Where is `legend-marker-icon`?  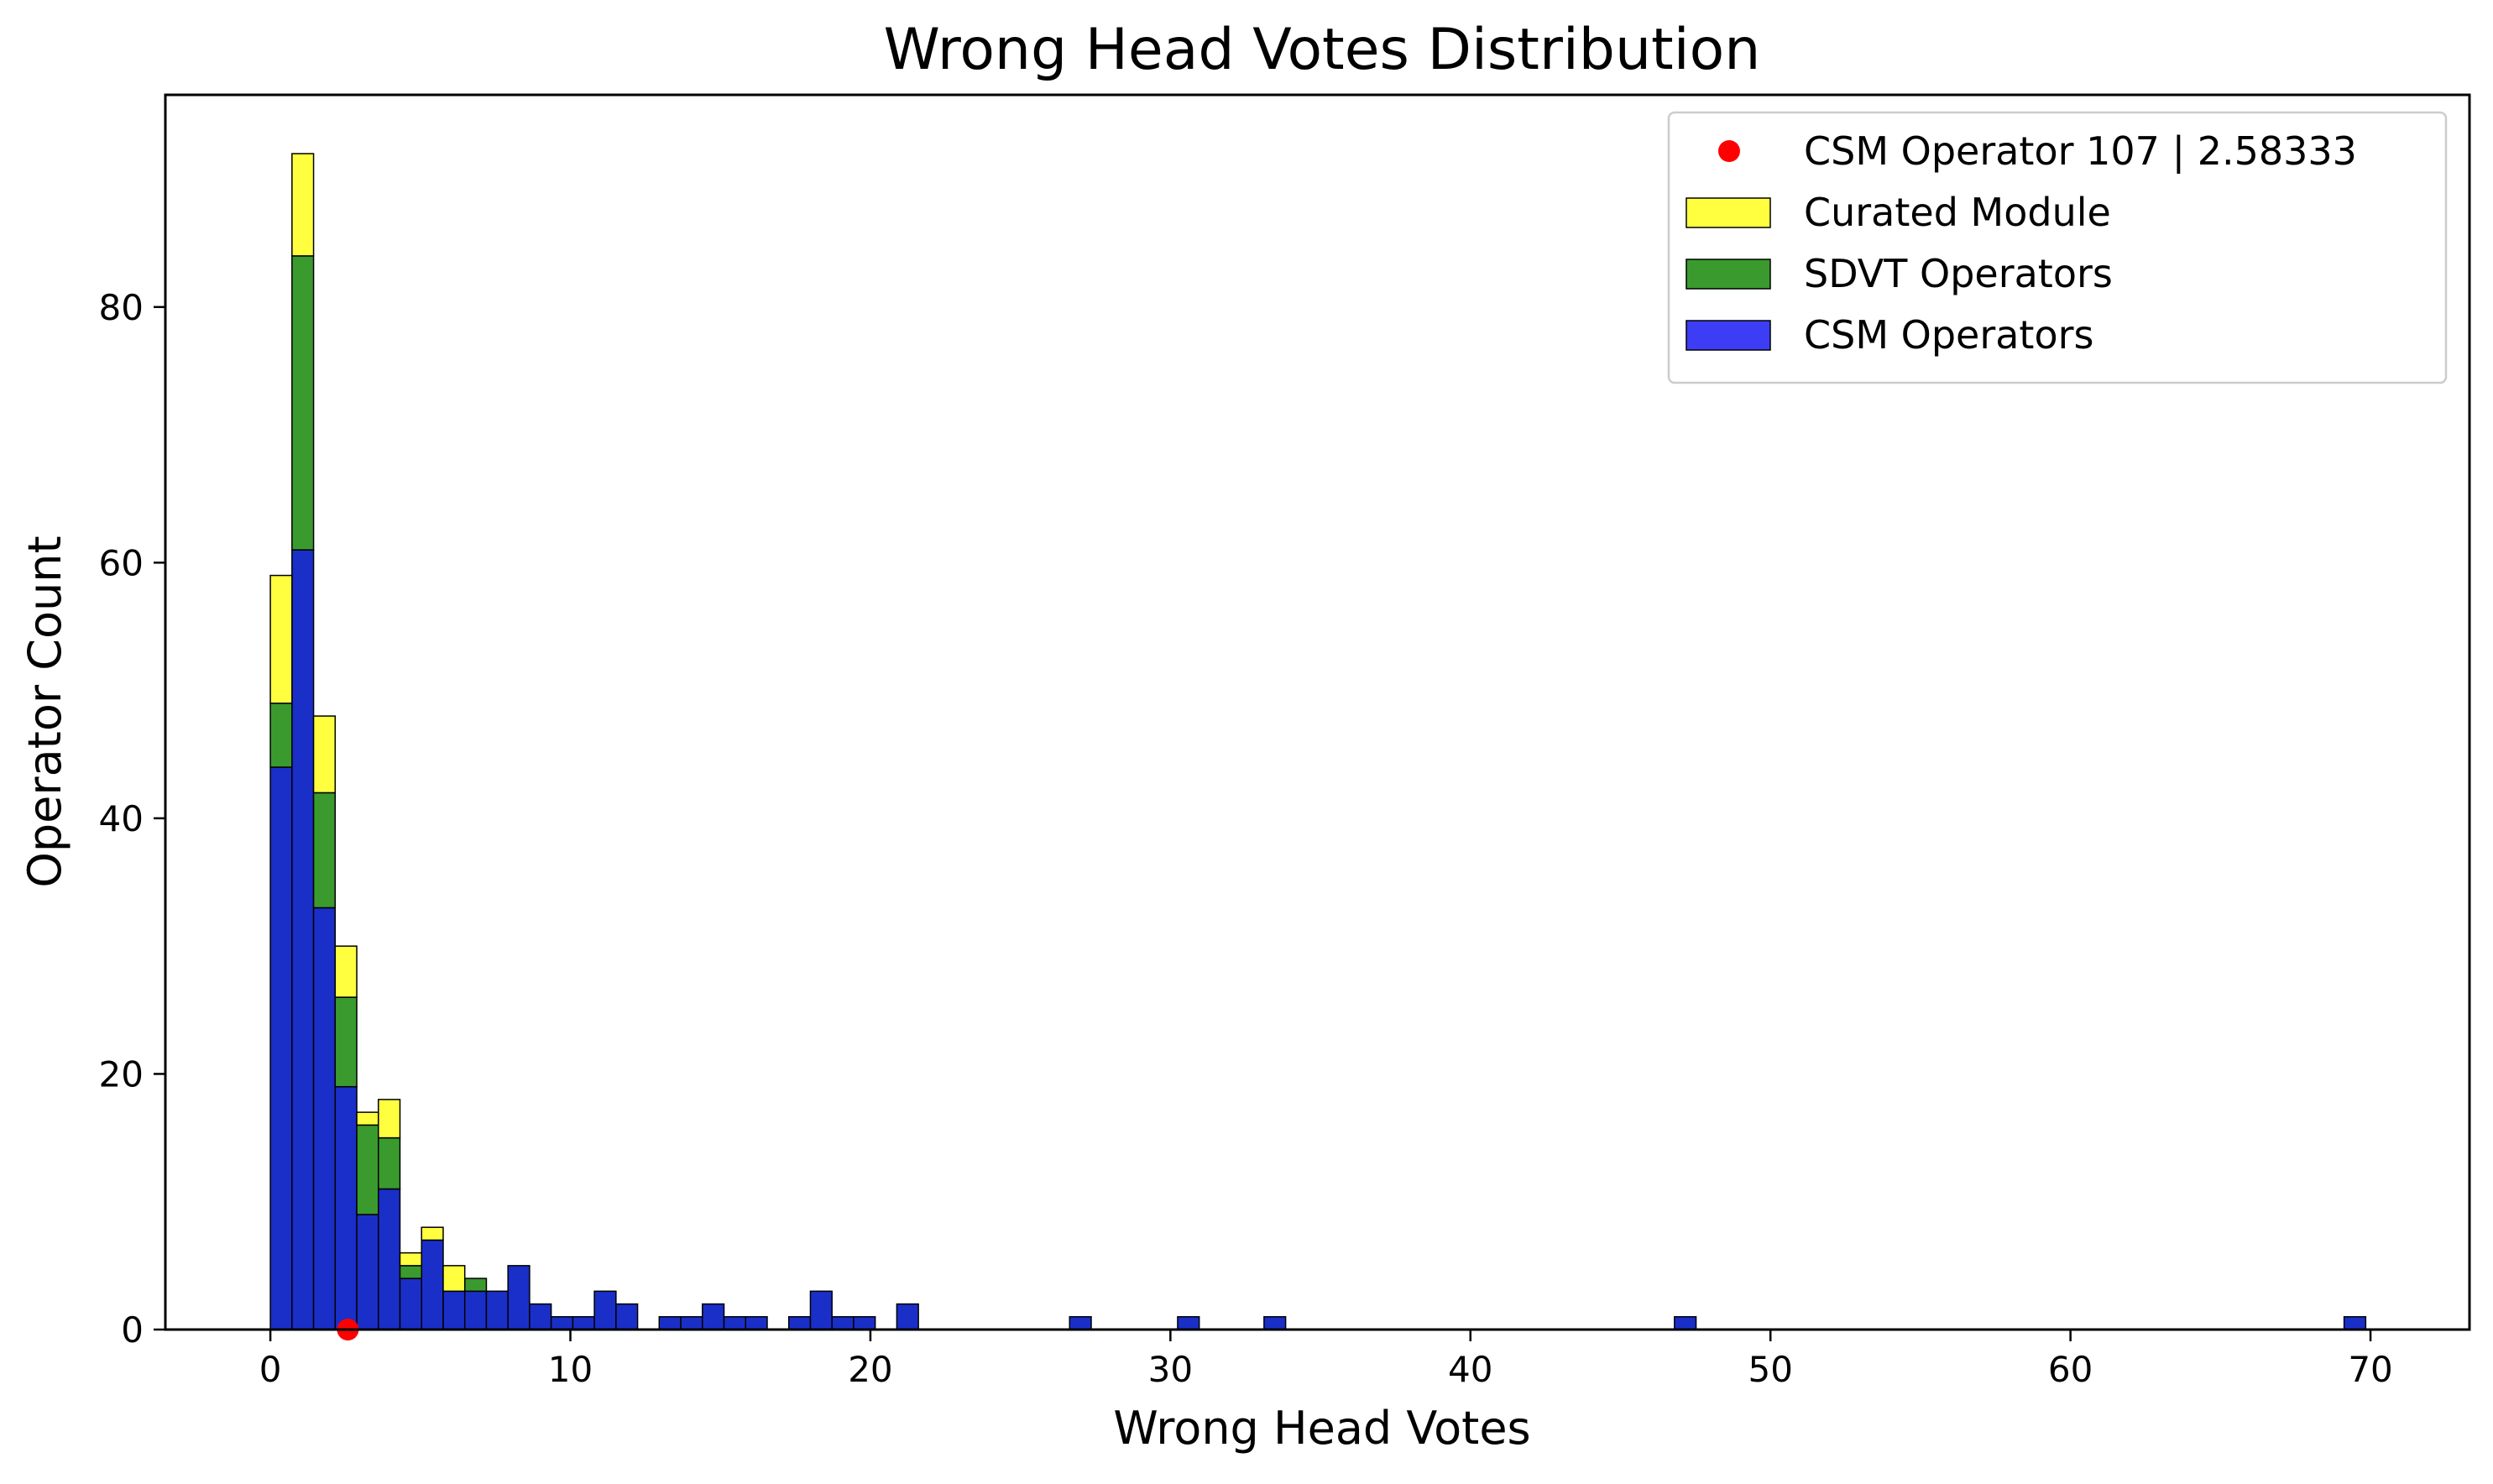
legend-marker-icon is located at coordinates (1729, 151).